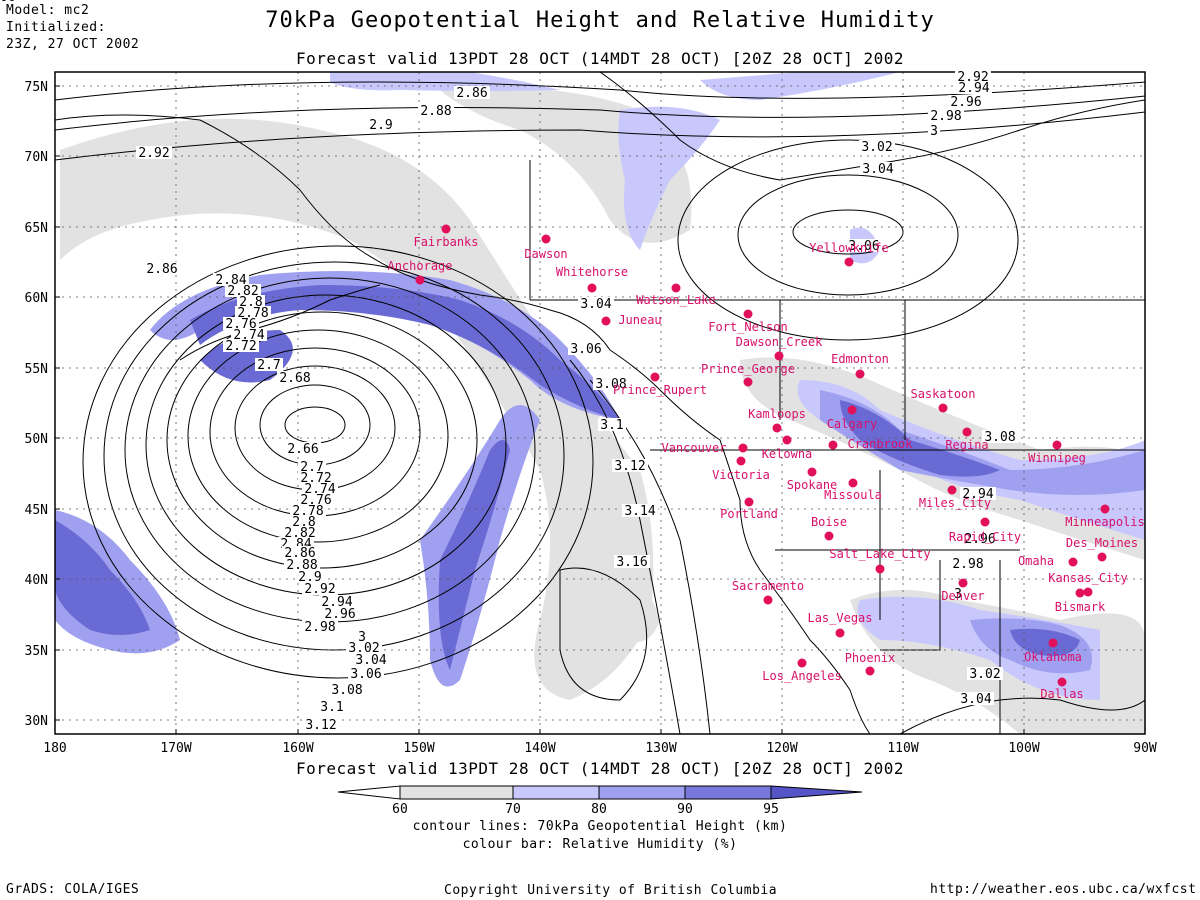 Image resolution: width=1200 pixels, height=900 pixels. I want to click on height-label: 2.92, so click(153, 153).